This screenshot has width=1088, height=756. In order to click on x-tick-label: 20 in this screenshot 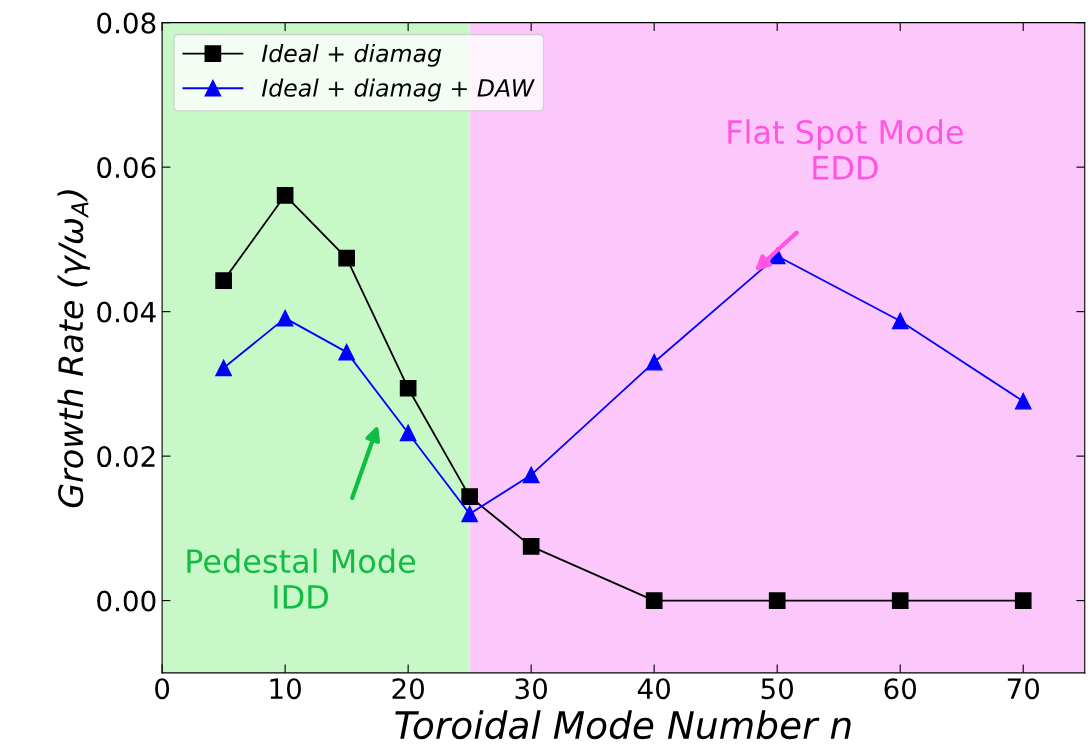, I will do `click(408, 689)`.